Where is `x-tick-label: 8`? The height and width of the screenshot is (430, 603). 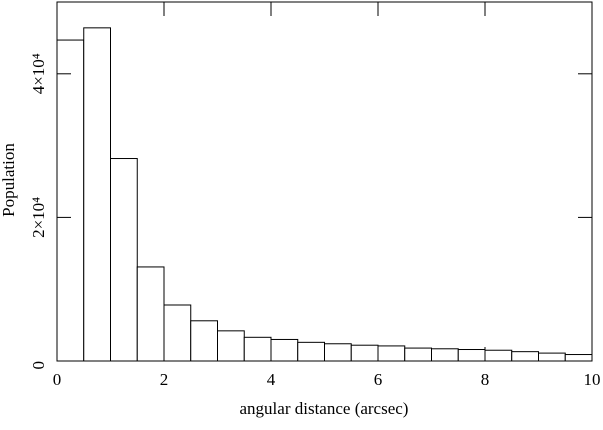 x-tick-label: 8 is located at coordinates (485, 379).